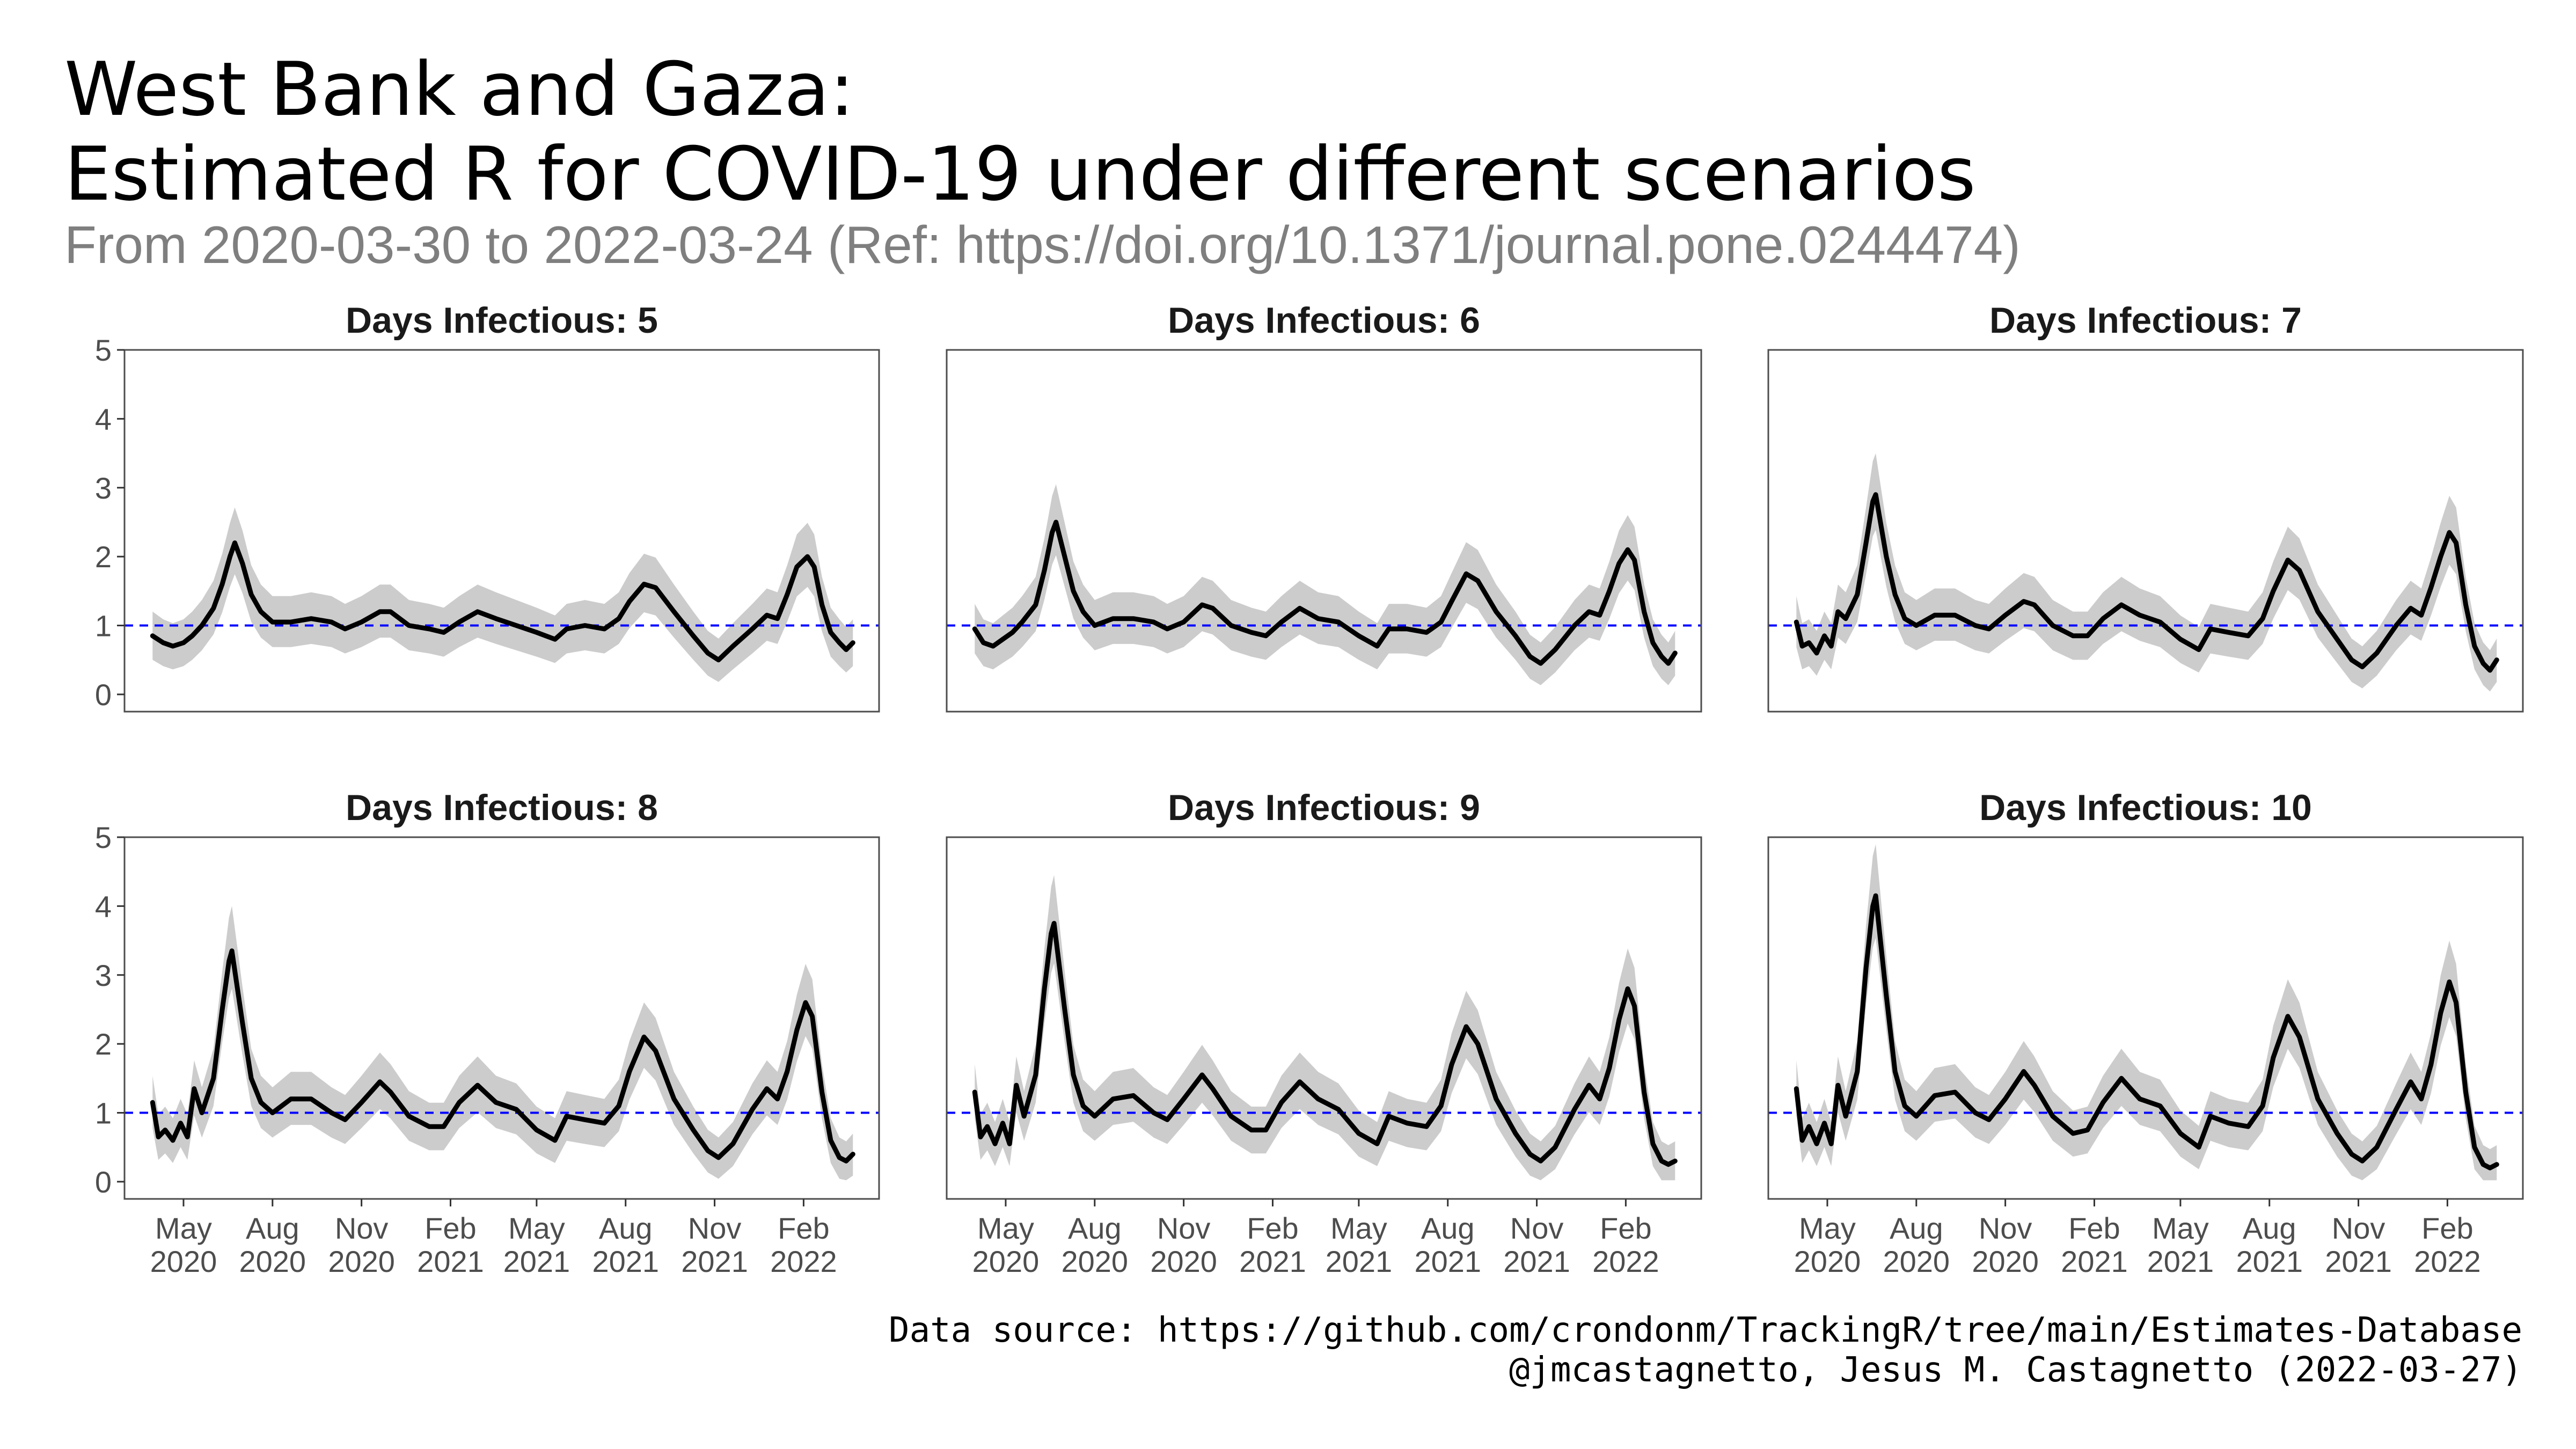 Image resolution: width=2576 pixels, height=1449 pixels. I want to click on facet-title: Days Infectious: 7, so click(2145, 320).